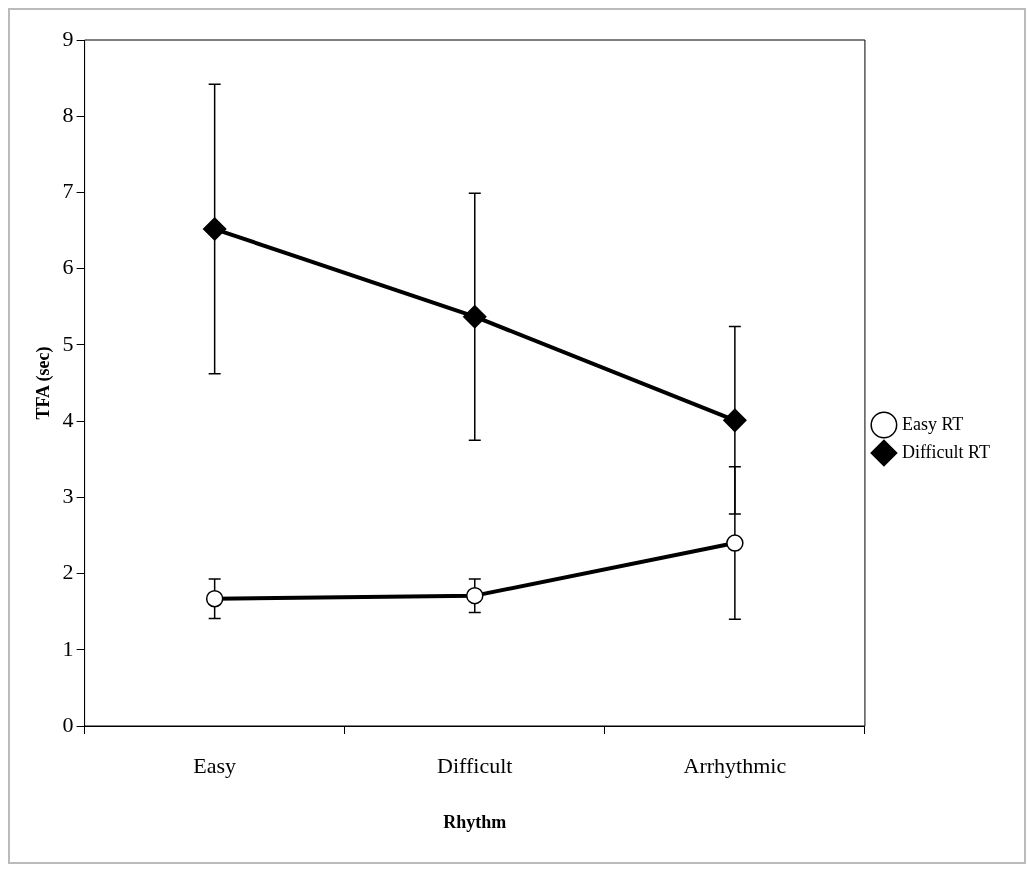 This screenshot has width=1034, height=871. Describe the element at coordinates (932, 423) in the screenshot. I see `legend-label: Easy RT` at that location.